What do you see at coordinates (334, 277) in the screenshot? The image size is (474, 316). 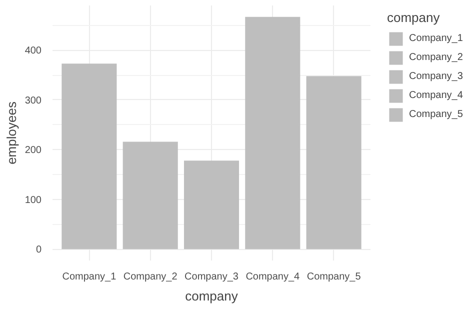 I see `x-tick-label: Company_5` at bounding box center [334, 277].